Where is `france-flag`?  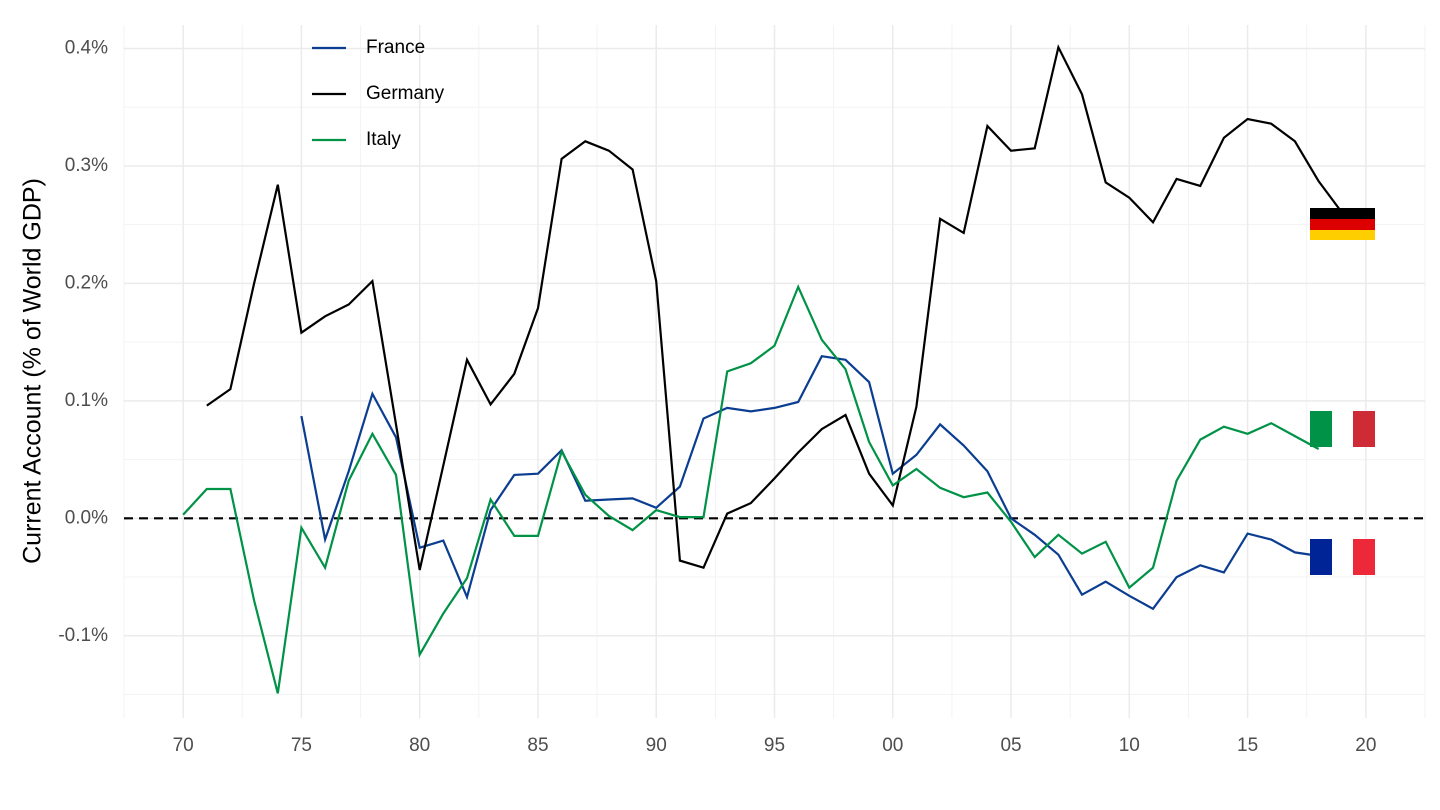
france-flag is located at coordinates (1342, 557).